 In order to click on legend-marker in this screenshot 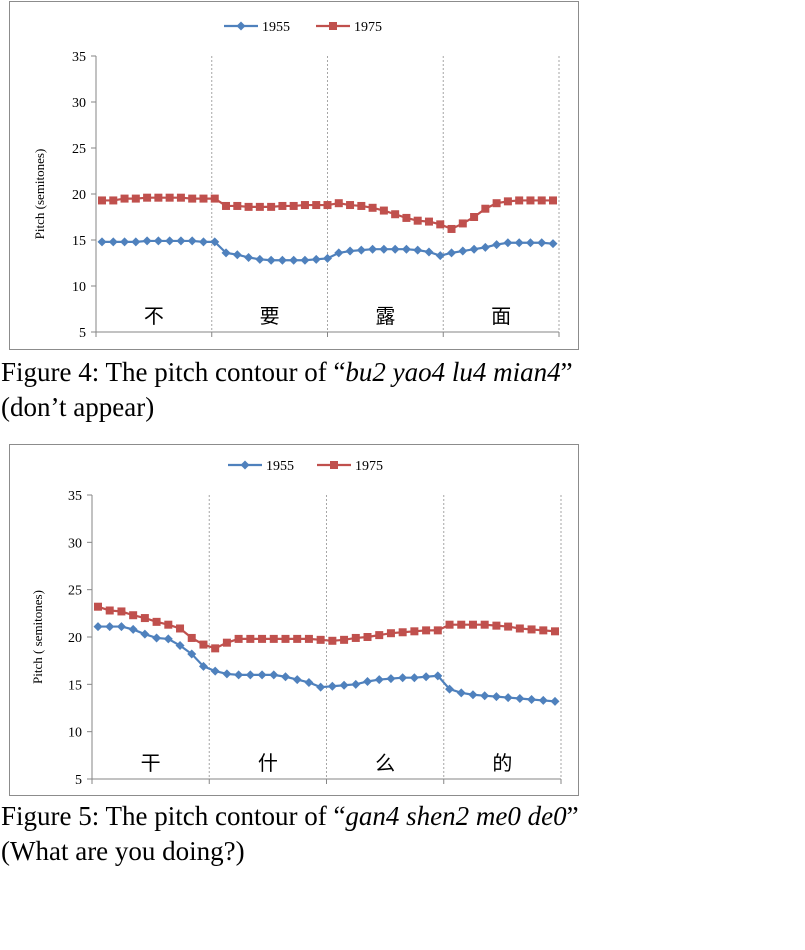, I will do `click(245, 465)`.